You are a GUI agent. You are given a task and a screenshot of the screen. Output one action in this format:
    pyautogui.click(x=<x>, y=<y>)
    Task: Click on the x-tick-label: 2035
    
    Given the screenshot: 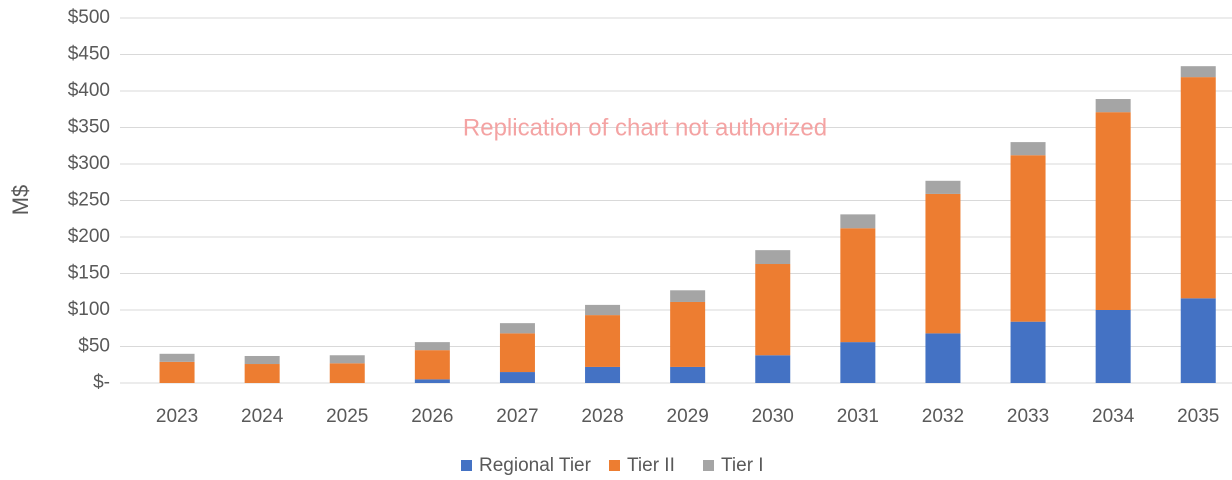 What is the action you would take?
    pyautogui.click(x=1198, y=416)
    